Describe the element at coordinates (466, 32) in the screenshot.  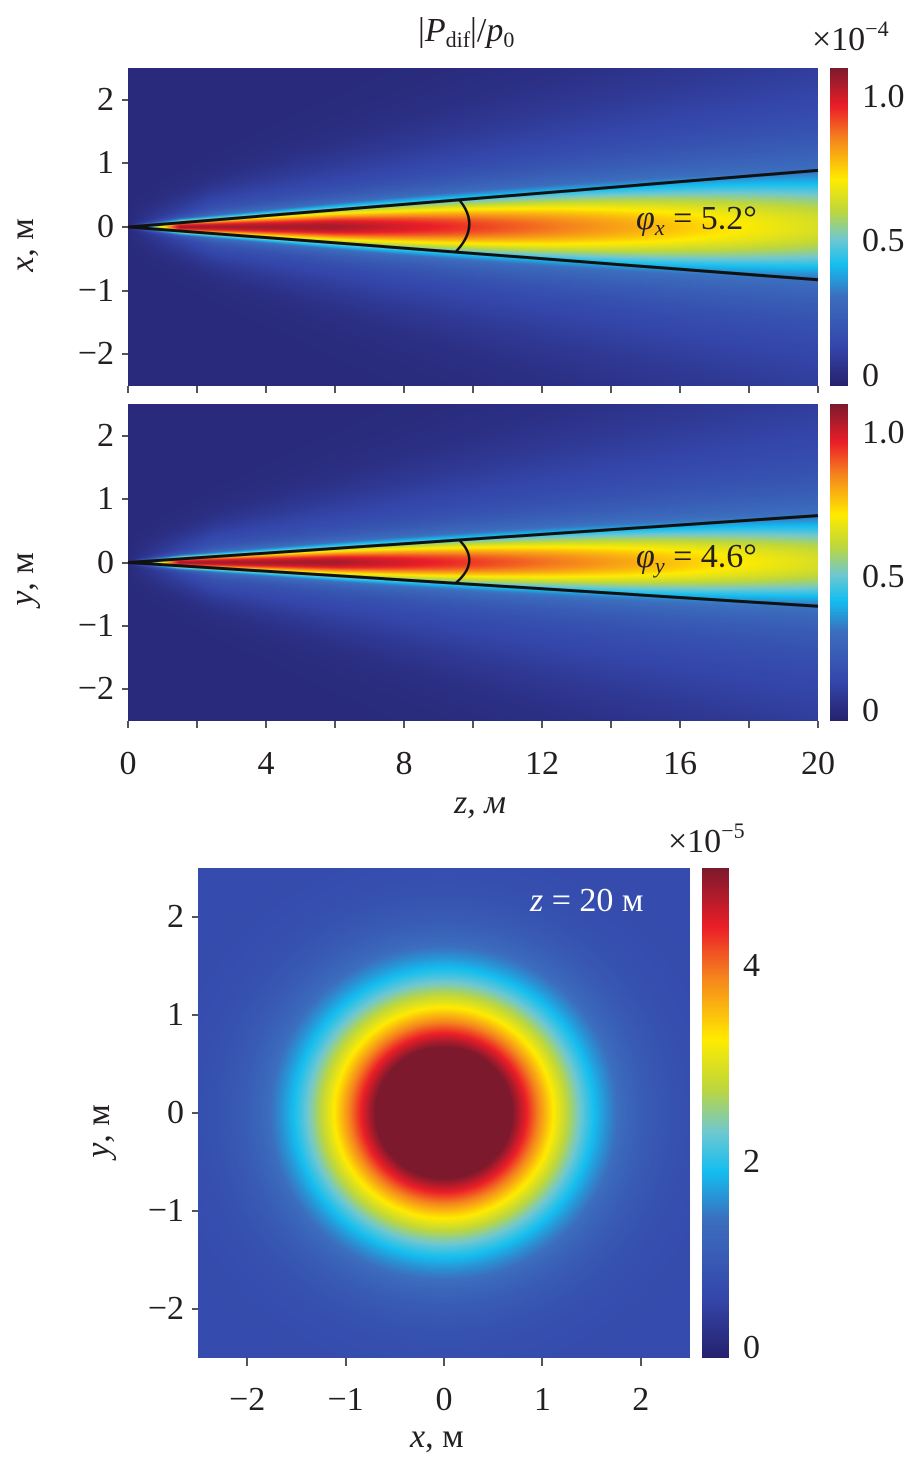
I see `figure-title: |Pdif|/p0` at that location.